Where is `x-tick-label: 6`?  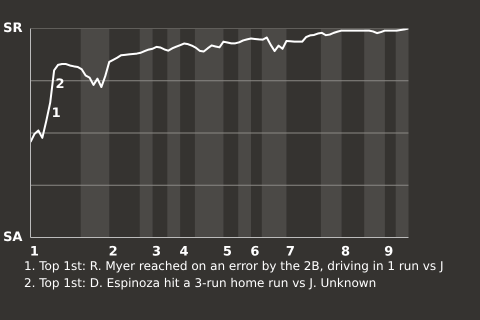 x-tick-label: 6 is located at coordinates (255, 252).